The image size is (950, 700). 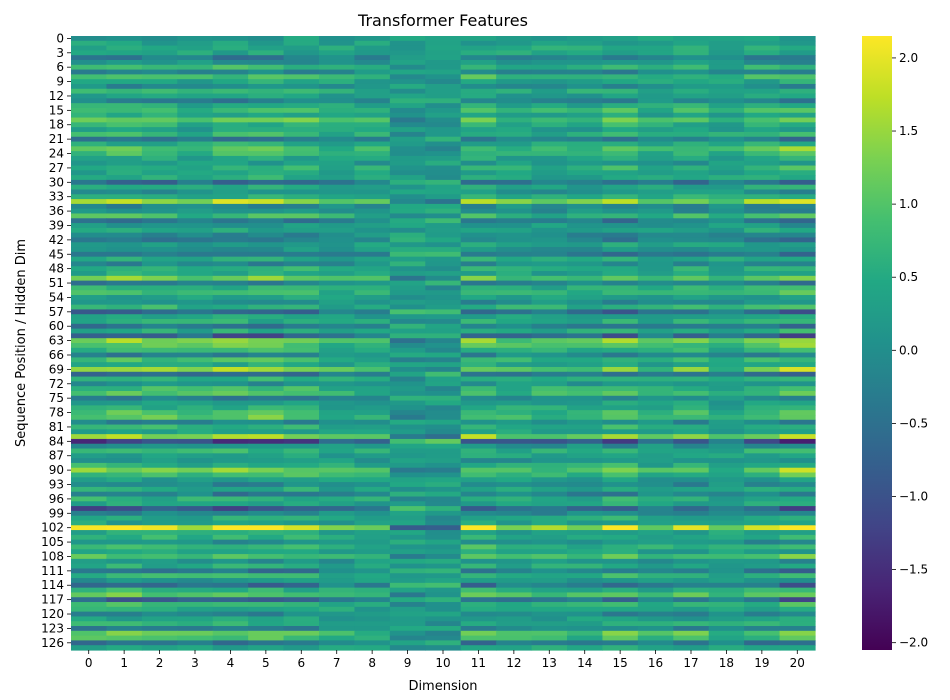 What do you see at coordinates (56, 197) in the screenshot?
I see `y-tick-label: 33` at bounding box center [56, 197].